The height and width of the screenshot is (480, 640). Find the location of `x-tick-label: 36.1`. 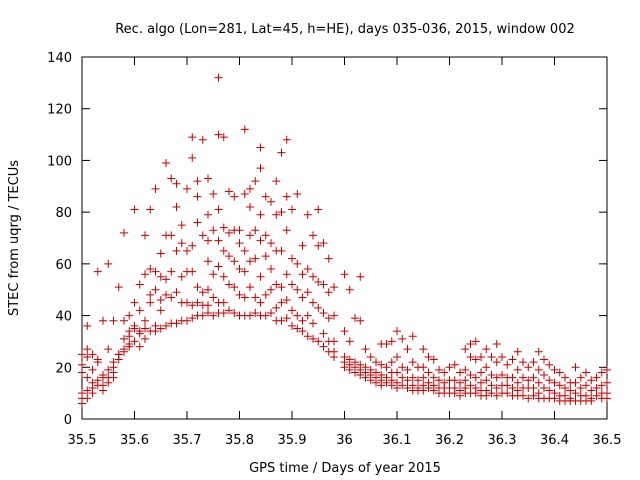

x-tick-label: 36.1 is located at coordinates (397, 440).